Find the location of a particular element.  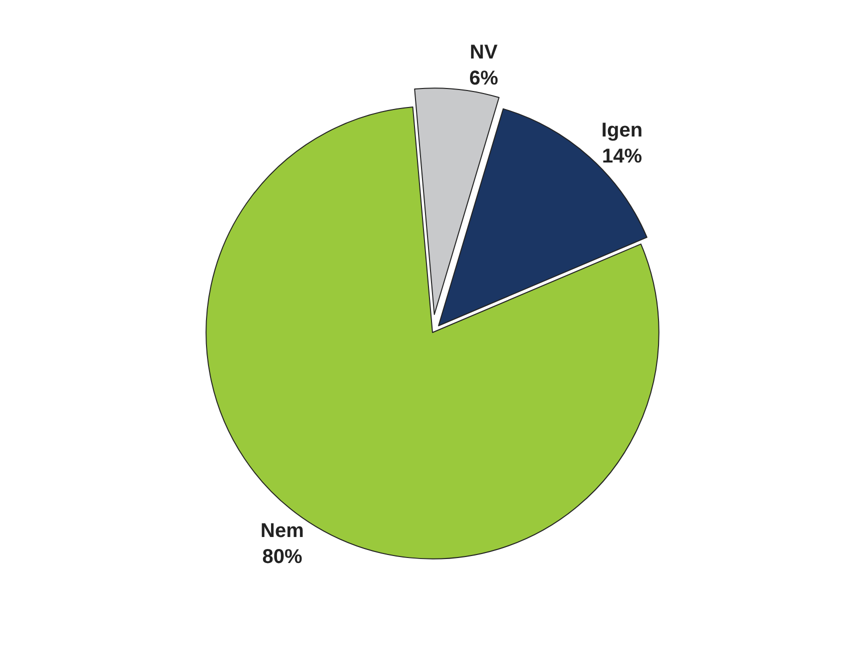

data-label: 80% is located at coordinates (282, 557).